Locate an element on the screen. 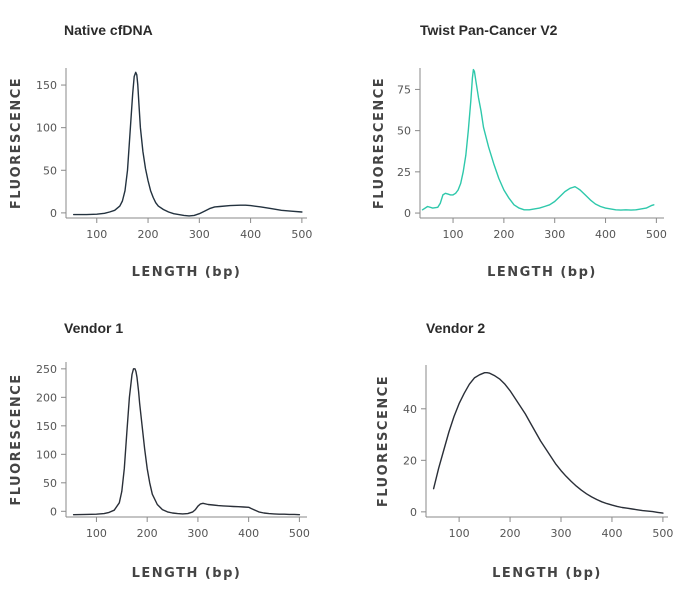 This screenshot has width=686, height=604. y-tick-label: 250 is located at coordinates (46, 369).